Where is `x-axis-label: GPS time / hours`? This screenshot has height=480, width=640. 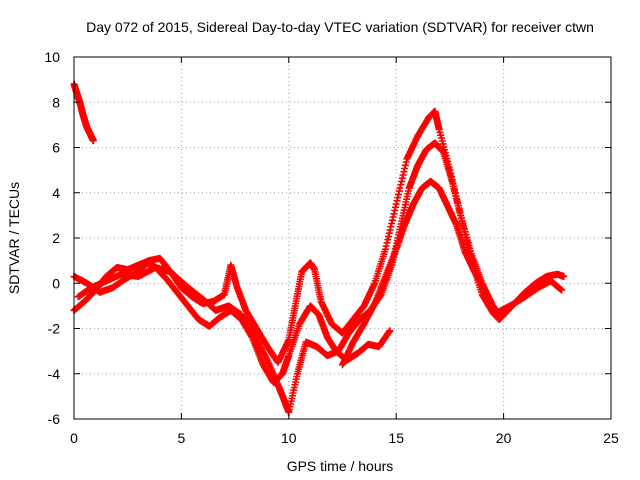
x-axis-label: GPS time / hours is located at coordinates (340, 466).